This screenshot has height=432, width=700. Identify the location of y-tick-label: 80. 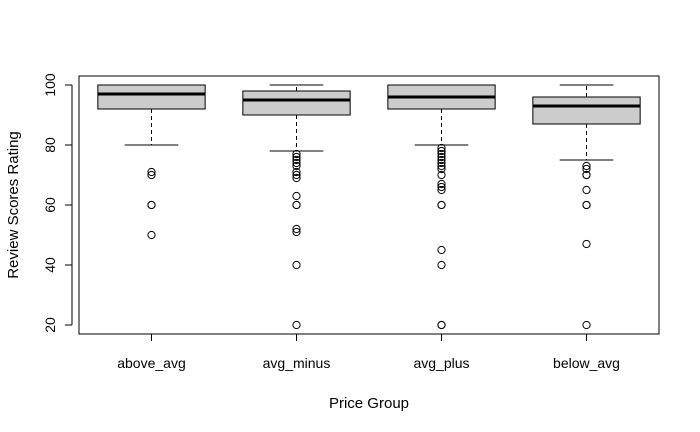
(50, 145).